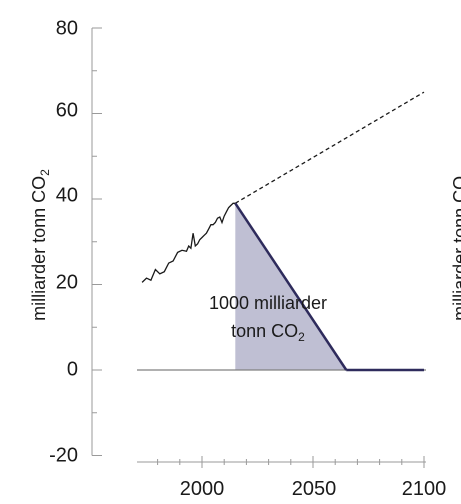 Image resolution: width=461 pixels, height=504 pixels. What do you see at coordinates (424, 489) in the screenshot?
I see `x-tick-label-2100: 2100` at bounding box center [424, 489].